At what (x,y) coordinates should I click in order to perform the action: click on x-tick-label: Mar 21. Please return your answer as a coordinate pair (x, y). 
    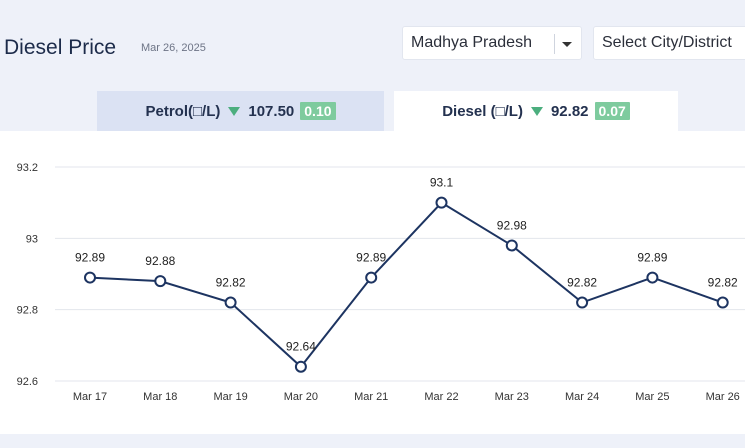
    Looking at the image, I should click on (371, 397).